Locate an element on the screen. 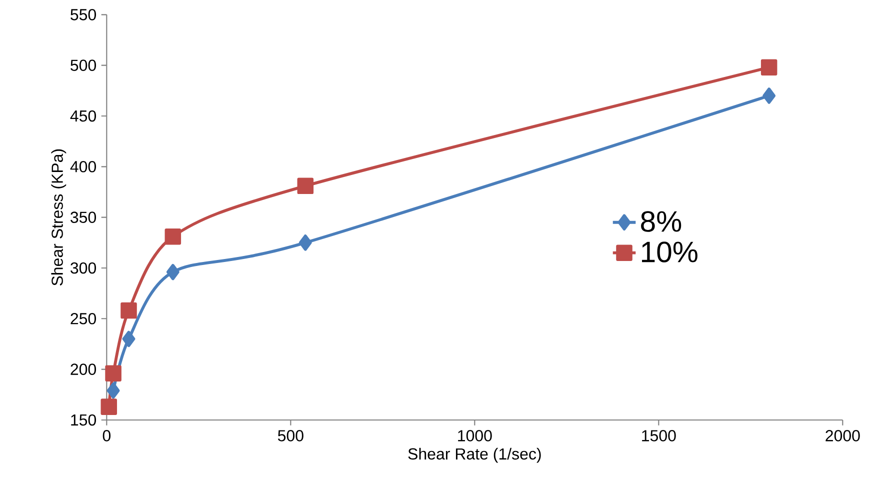  y-tick-label: 500 is located at coordinates (83, 65).